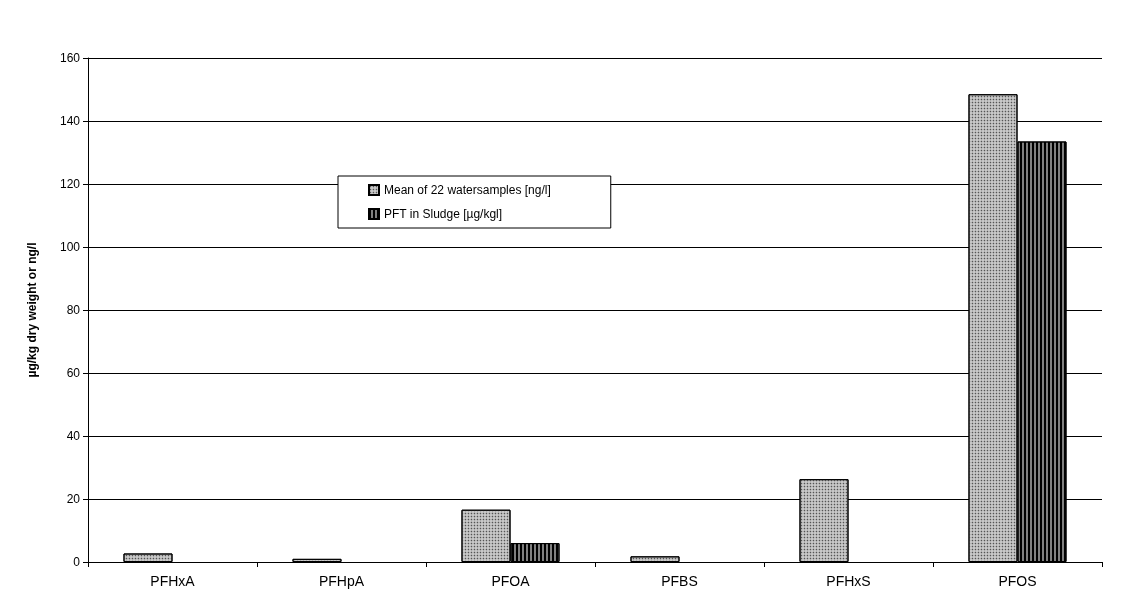 This screenshot has width=1134, height=615. I want to click on y-tick-label: 60, so click(73, 373).